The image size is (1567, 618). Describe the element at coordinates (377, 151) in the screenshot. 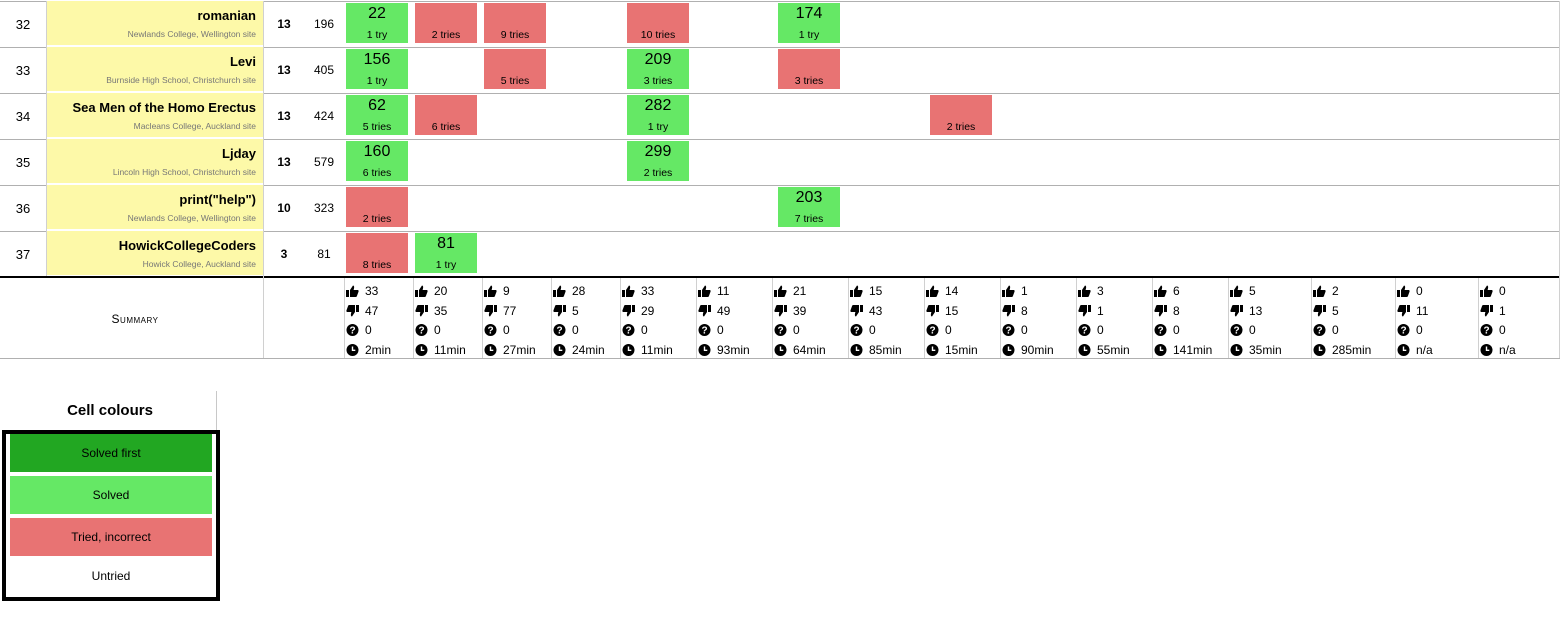

I see `solve-time: 160` at that location.